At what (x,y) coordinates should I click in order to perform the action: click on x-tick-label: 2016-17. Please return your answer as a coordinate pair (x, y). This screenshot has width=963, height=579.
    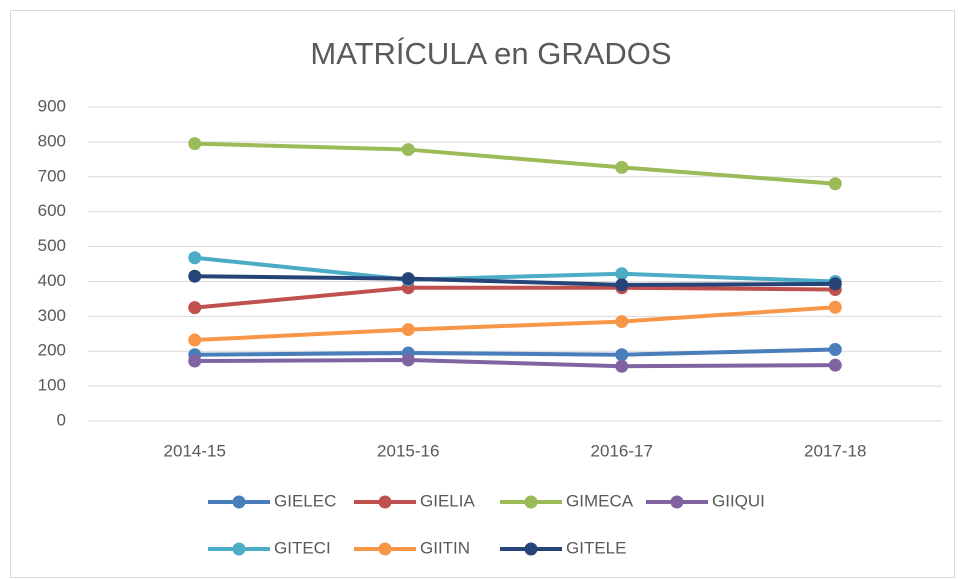
    Looking at the image, I should click on (622, 450).